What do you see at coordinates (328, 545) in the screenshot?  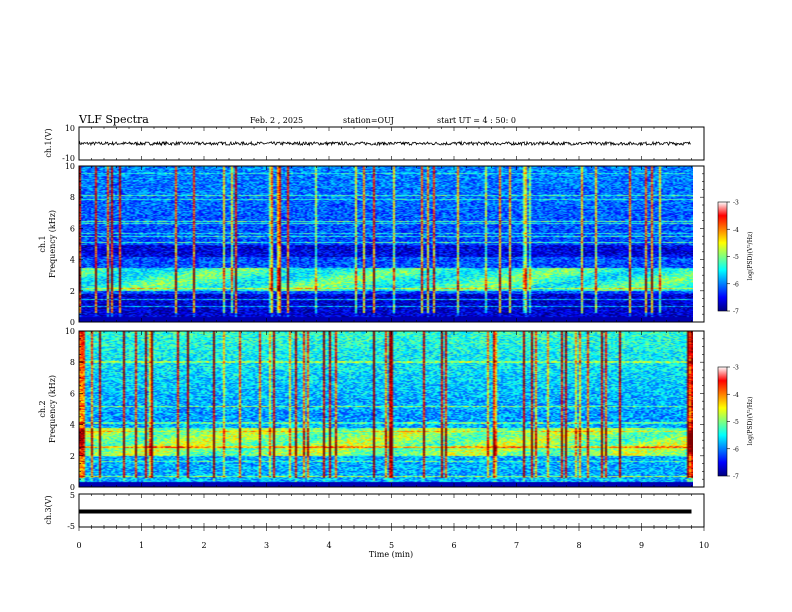 I see `time-tick-label: 4` at bounding box center [328, 545].